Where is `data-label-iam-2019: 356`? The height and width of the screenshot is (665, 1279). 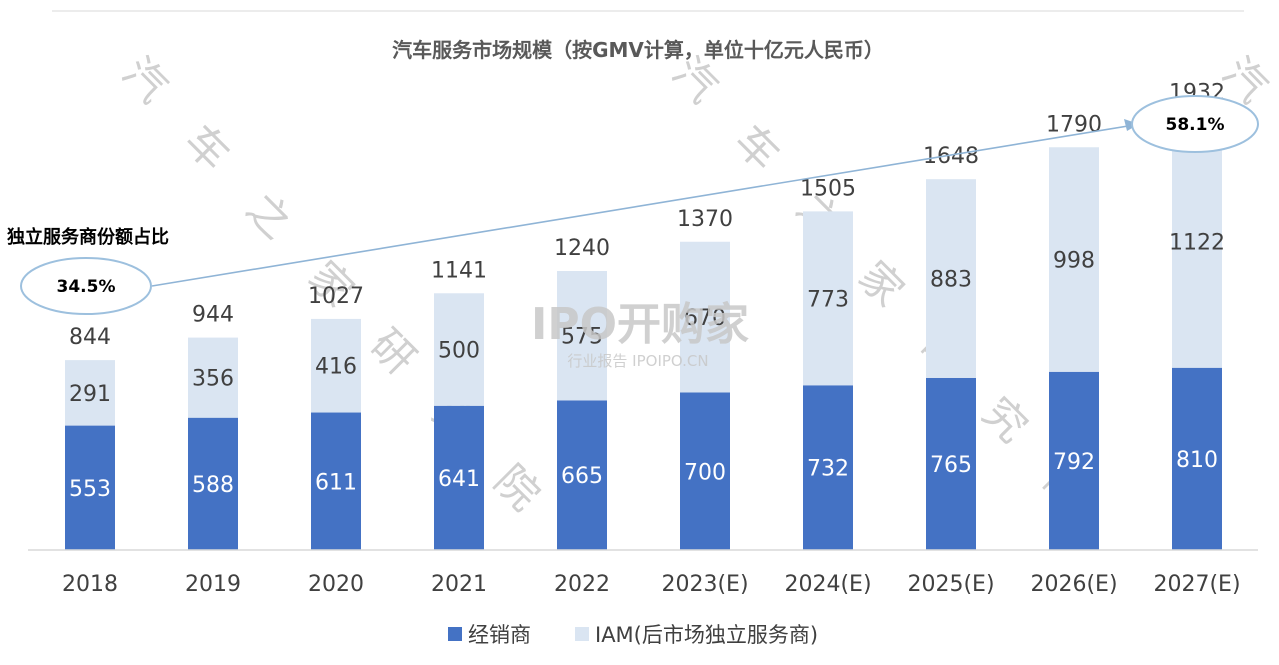 data-label-iam-2019: 356 is located at coordinates (213, 379).